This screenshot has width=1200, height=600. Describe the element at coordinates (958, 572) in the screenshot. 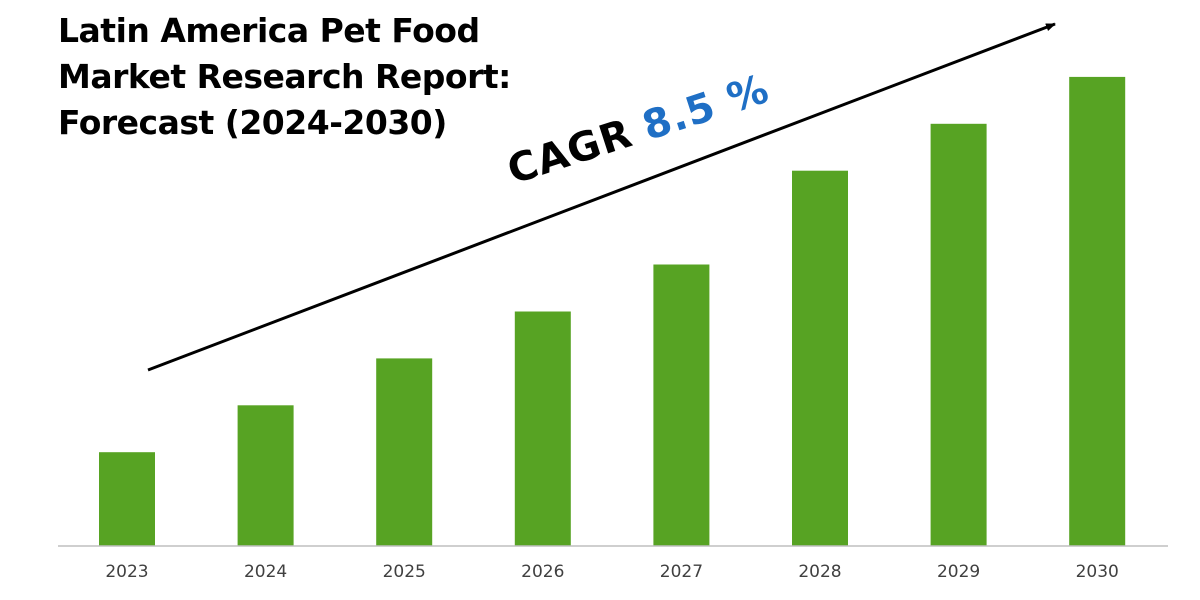

I see `x-tick-label-2029: 2029` at that location.